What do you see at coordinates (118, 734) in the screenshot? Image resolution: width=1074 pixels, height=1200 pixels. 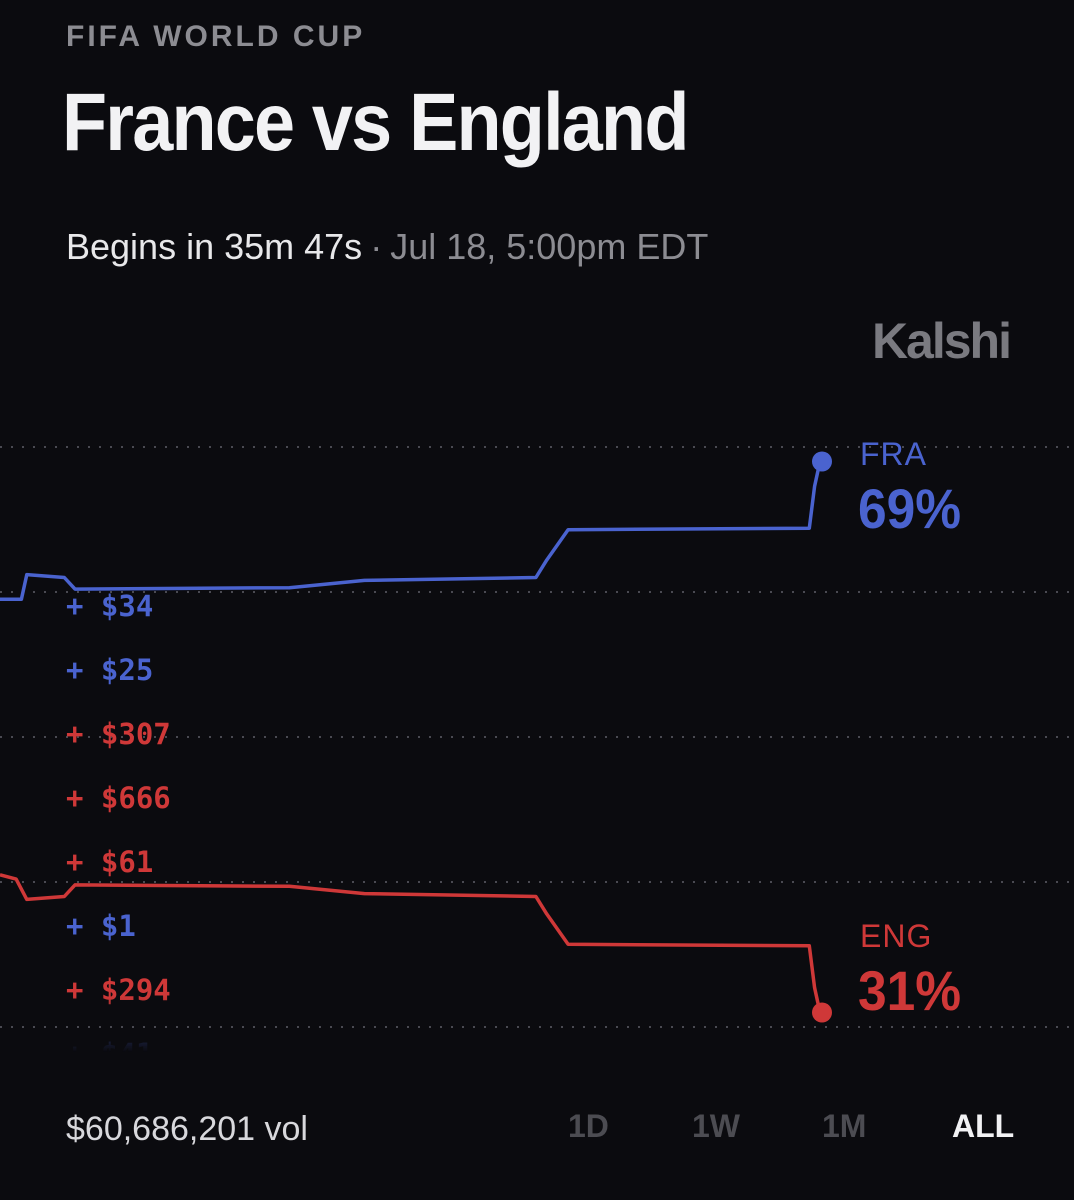 I see `trade-item: + $307` at bounding box center [118, 734].